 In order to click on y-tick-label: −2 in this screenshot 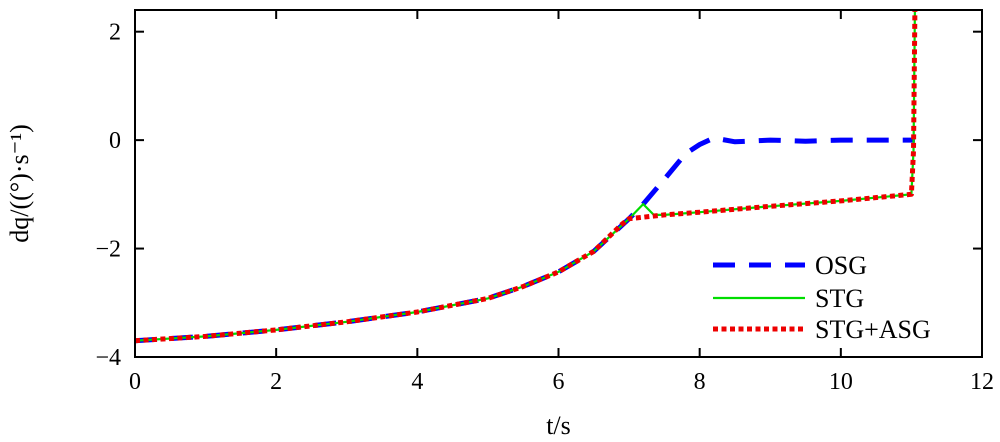, I will do `click(108, 250)`.